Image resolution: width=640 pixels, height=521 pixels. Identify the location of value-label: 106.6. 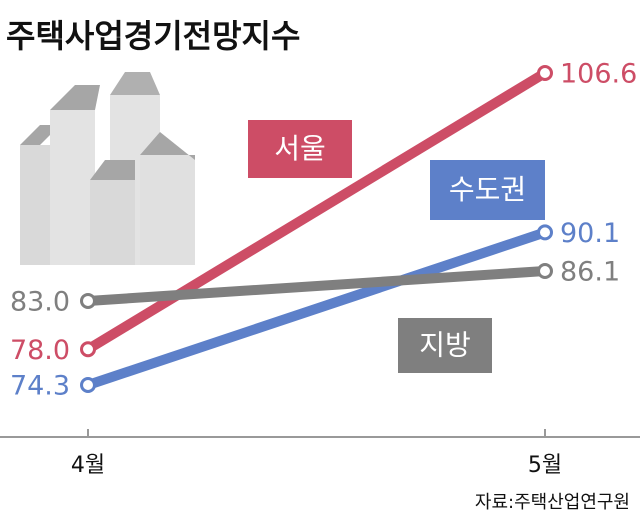
(598, 74).